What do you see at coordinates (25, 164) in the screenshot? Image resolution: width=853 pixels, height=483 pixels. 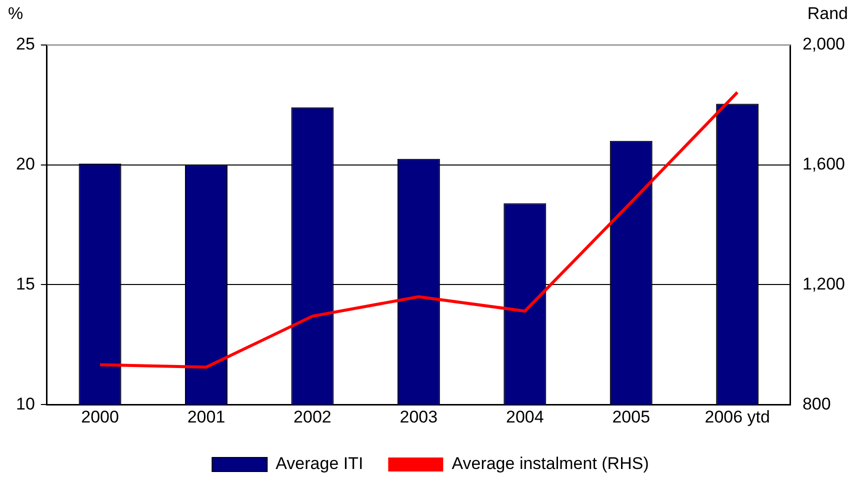 I see `y-tick-label: 20` at bounding box center [25, 164].